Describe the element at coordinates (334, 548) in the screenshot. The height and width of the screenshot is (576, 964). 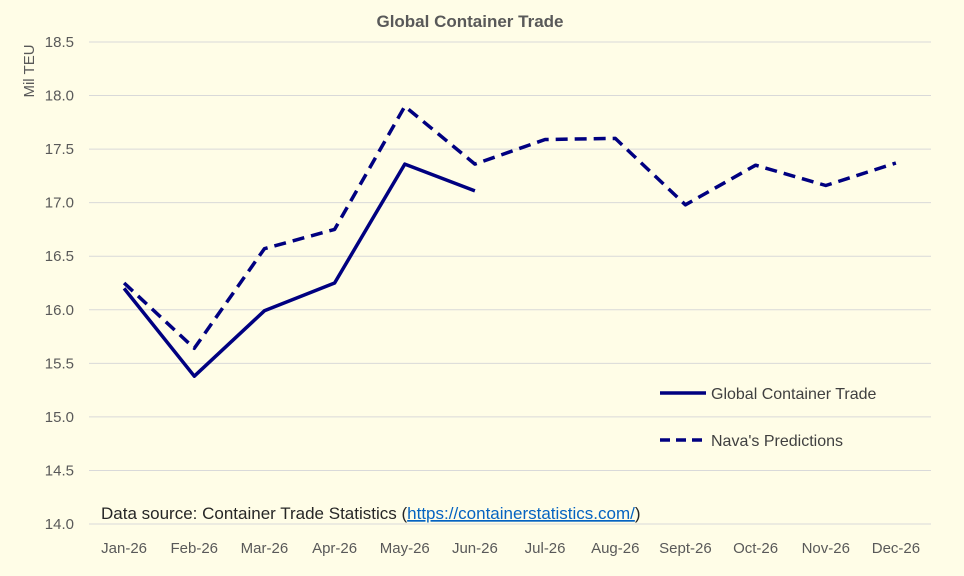
I see `x-tick-label-apr-26: Apr-26` at that location.